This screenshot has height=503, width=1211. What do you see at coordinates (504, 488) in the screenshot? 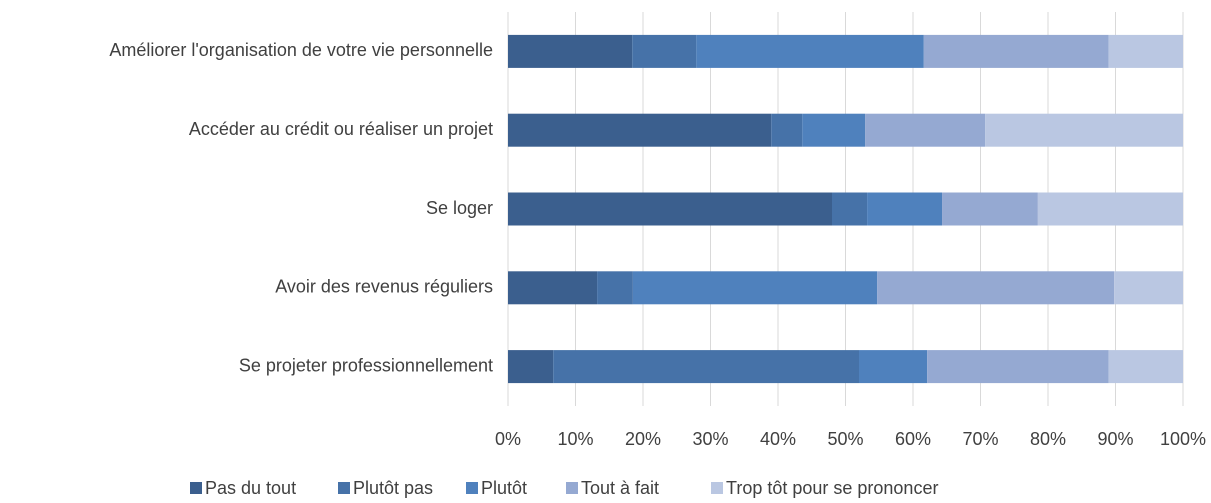
I see `legend-label: Plutôt` at bounding box center [504, 488].